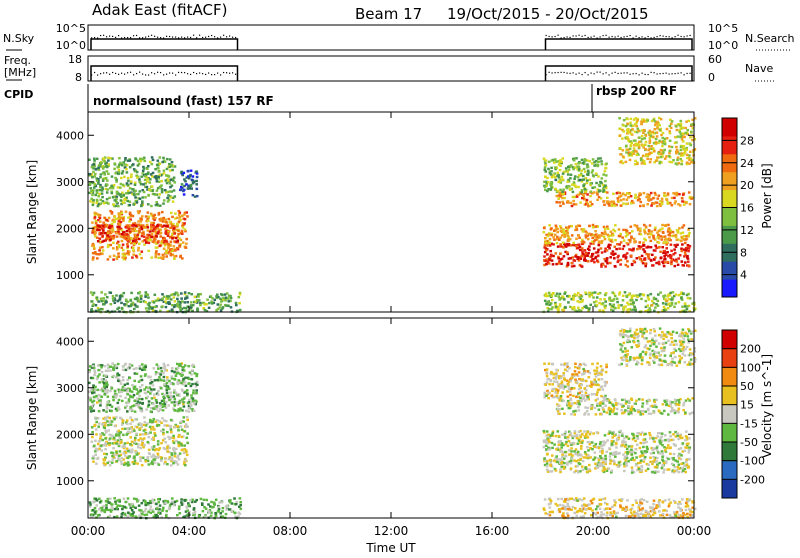 Image resolution: width=800 pixels, height=558 pixels. What do you see at coordinates (729, 217) in the screenshot?
I see `colorbar-swatch` at bounding box center [729, 217].